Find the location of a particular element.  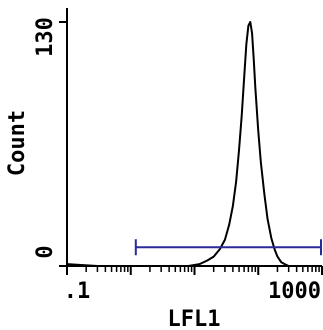

gate-marker is located at coordinates (228, 247).